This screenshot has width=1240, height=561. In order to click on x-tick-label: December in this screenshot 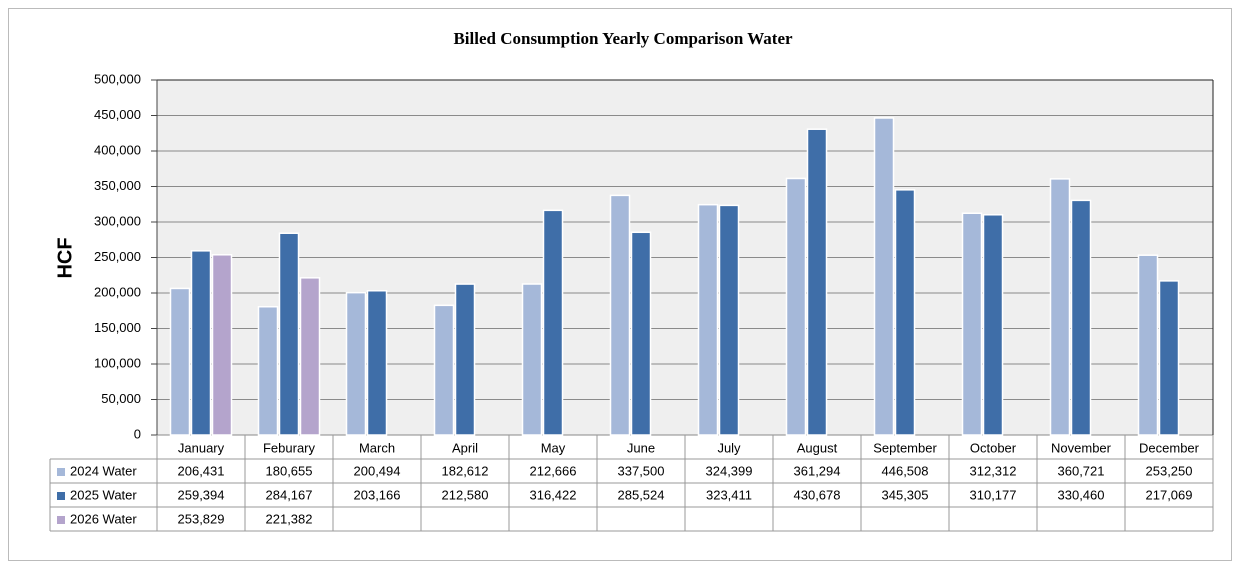, I will do `click(1169, 447)`.